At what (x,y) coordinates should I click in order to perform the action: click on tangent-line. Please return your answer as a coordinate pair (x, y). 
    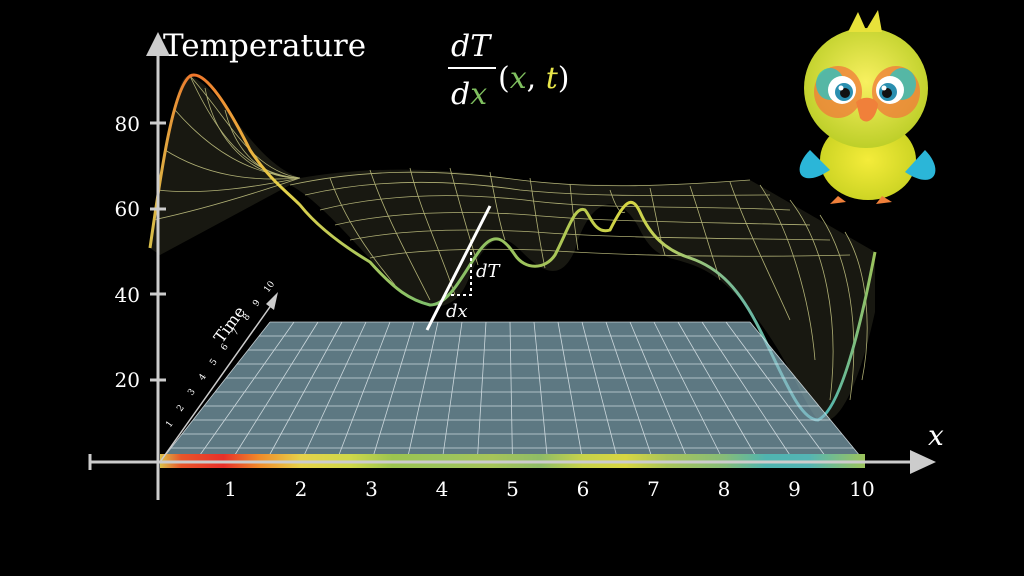
    Looking at the image, I should click on (458, 268).